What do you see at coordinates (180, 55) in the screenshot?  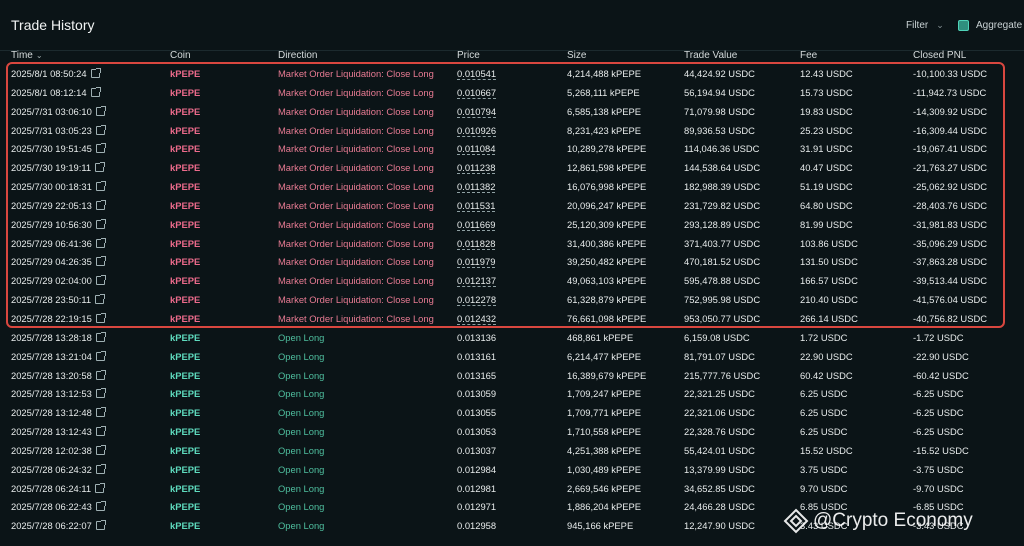 I see `column-header-coin: Coin` at bounding box center [180, 55].